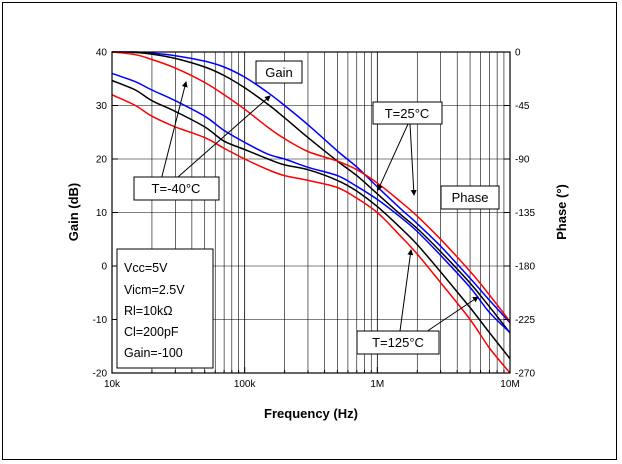  What do you see at coordinates (112, 384) in the screenshot?
I see `x-tick-label: 10k` at bounding box center [112, 384].